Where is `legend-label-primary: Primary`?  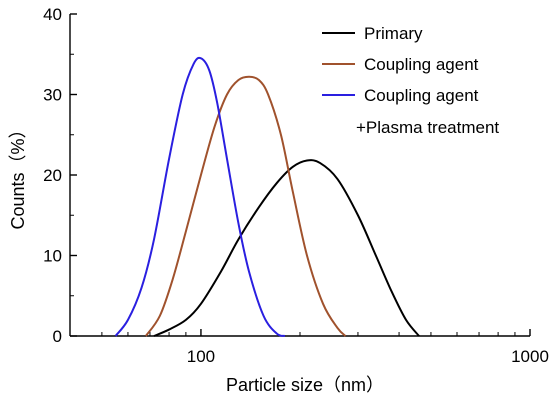 legend-label-primary: Primary is located at coordinates (393, 33).